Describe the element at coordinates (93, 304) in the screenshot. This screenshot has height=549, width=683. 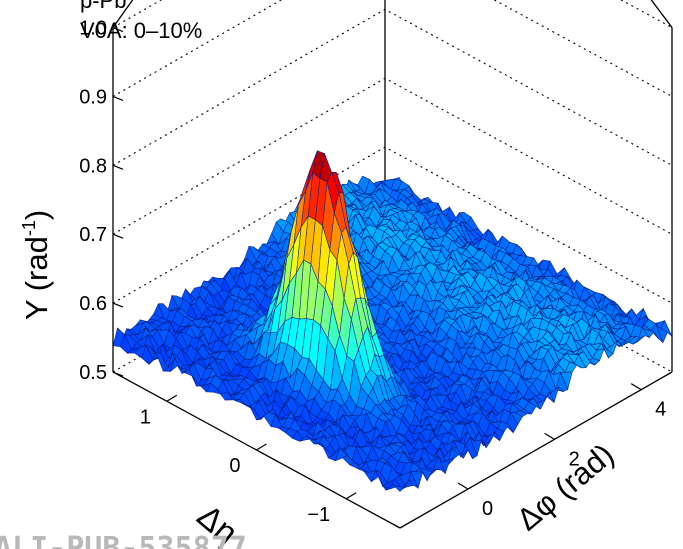
I see `z-tick-label: 0.6` at that location.